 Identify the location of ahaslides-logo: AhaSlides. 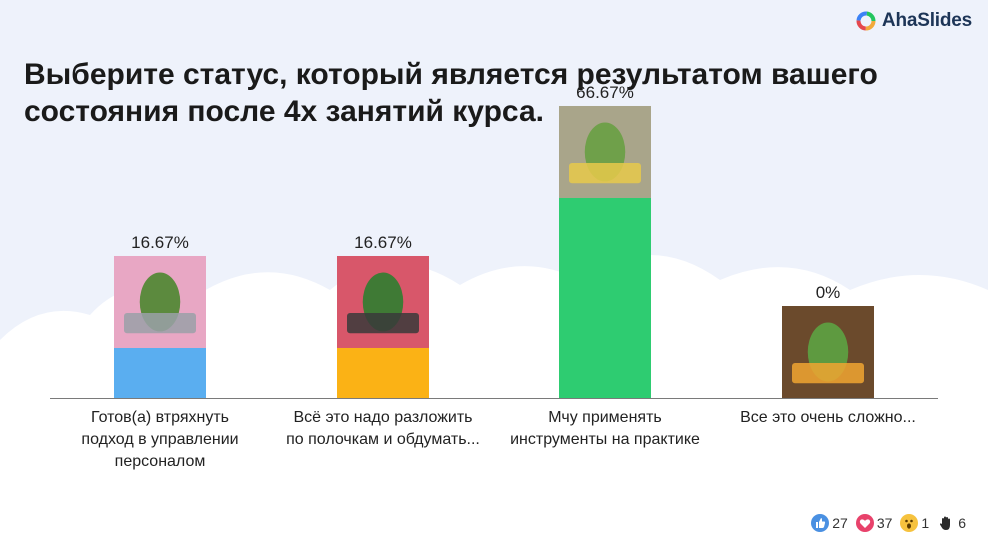
(914, 21).